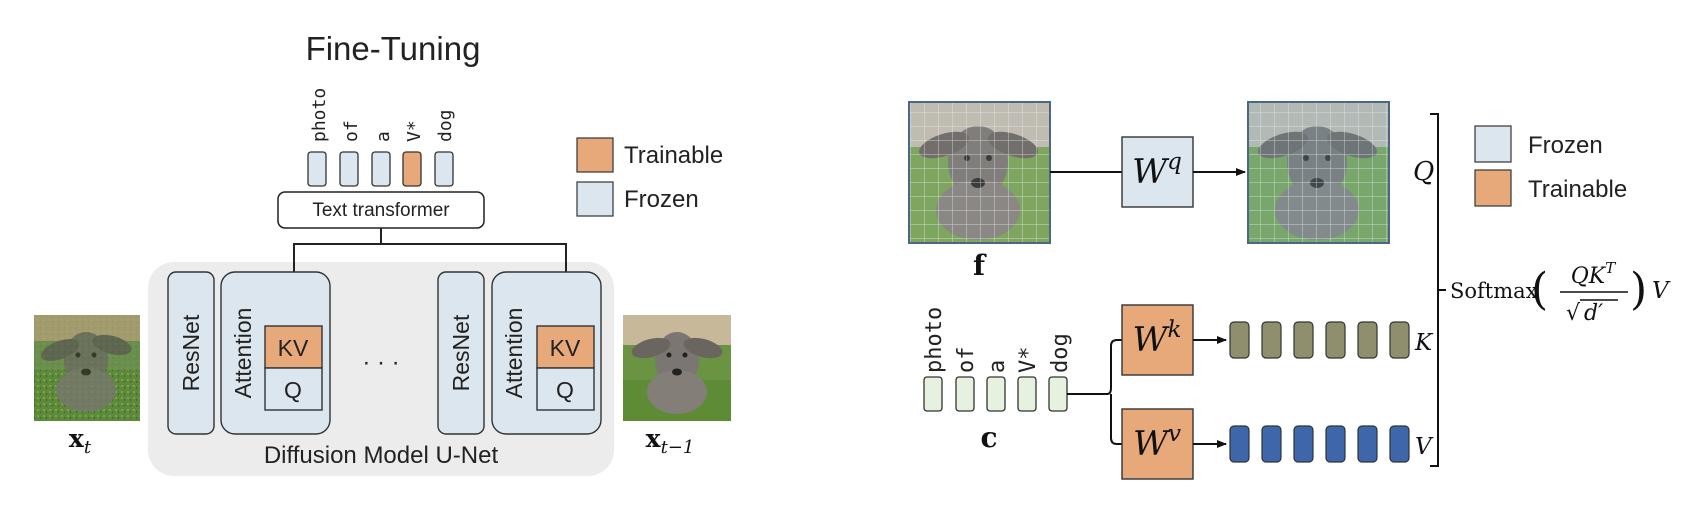  What do you see at coordinates (1058, 394) in the screenshot?
I see `c-token-box-dog` at bounding box center [1058, 394].